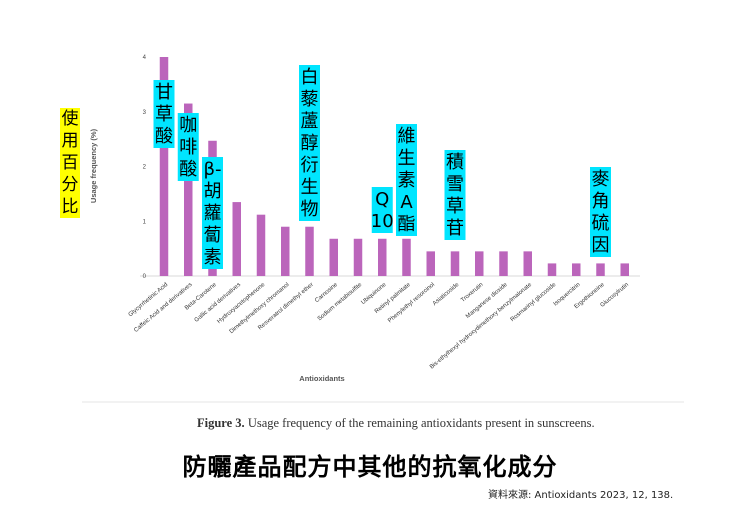 The image size is (740, 525). I want to click on annotation-label: 麥角硫因, so click(600, 212).